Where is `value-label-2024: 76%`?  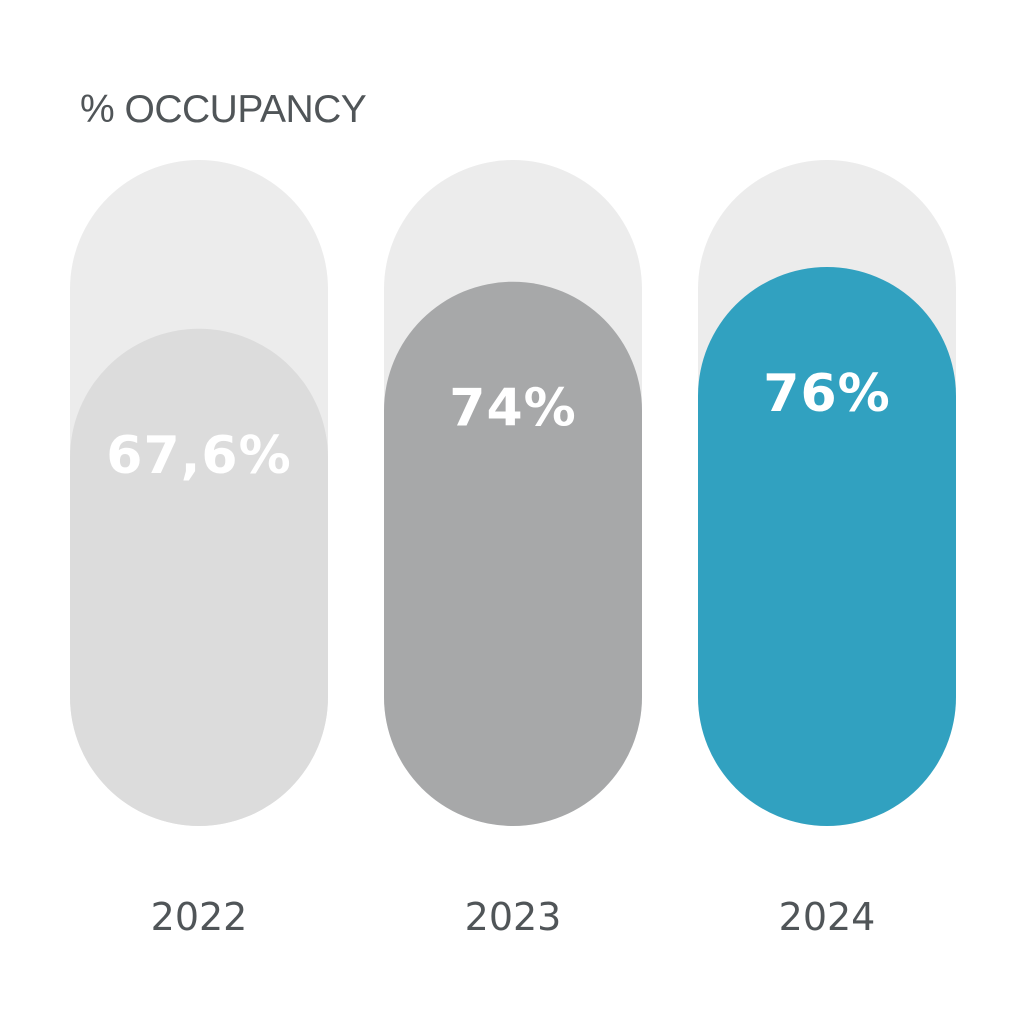 value-label-2024: 76% is located at coordinates (826, 394).